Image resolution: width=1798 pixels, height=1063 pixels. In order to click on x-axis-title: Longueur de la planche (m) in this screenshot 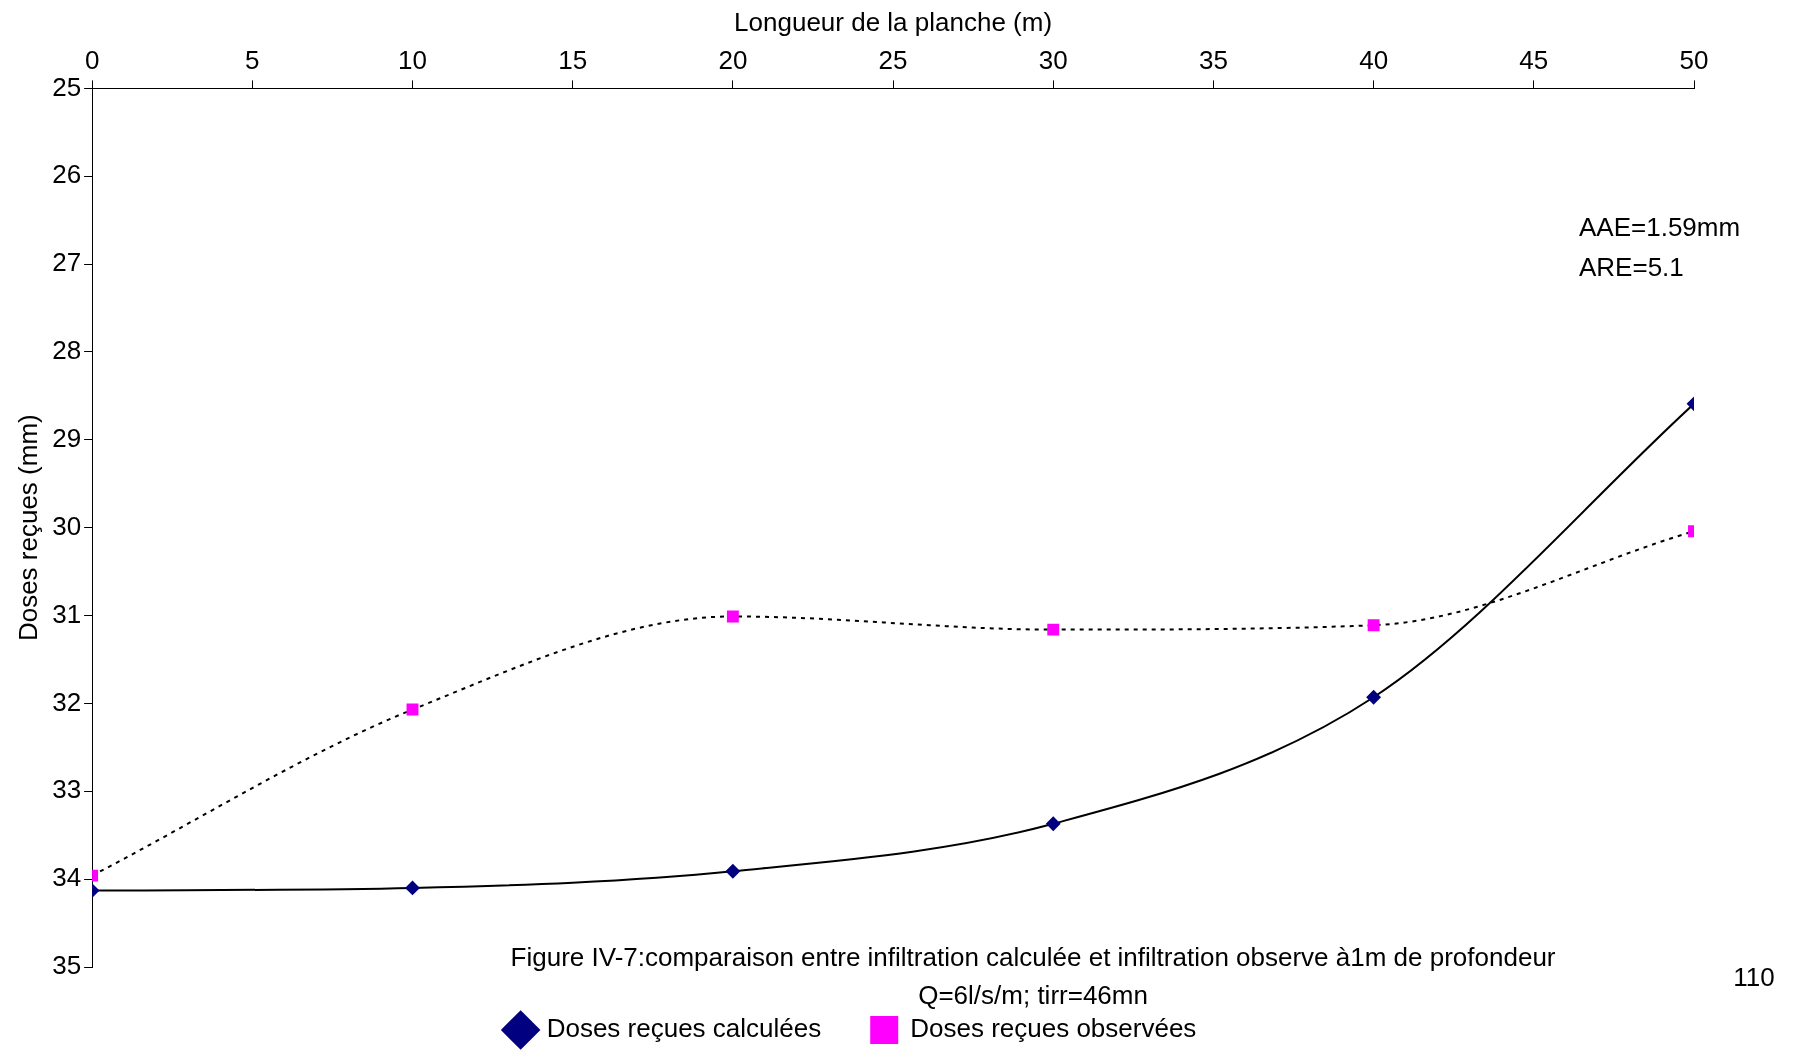, I will do `click(893, 21)`.